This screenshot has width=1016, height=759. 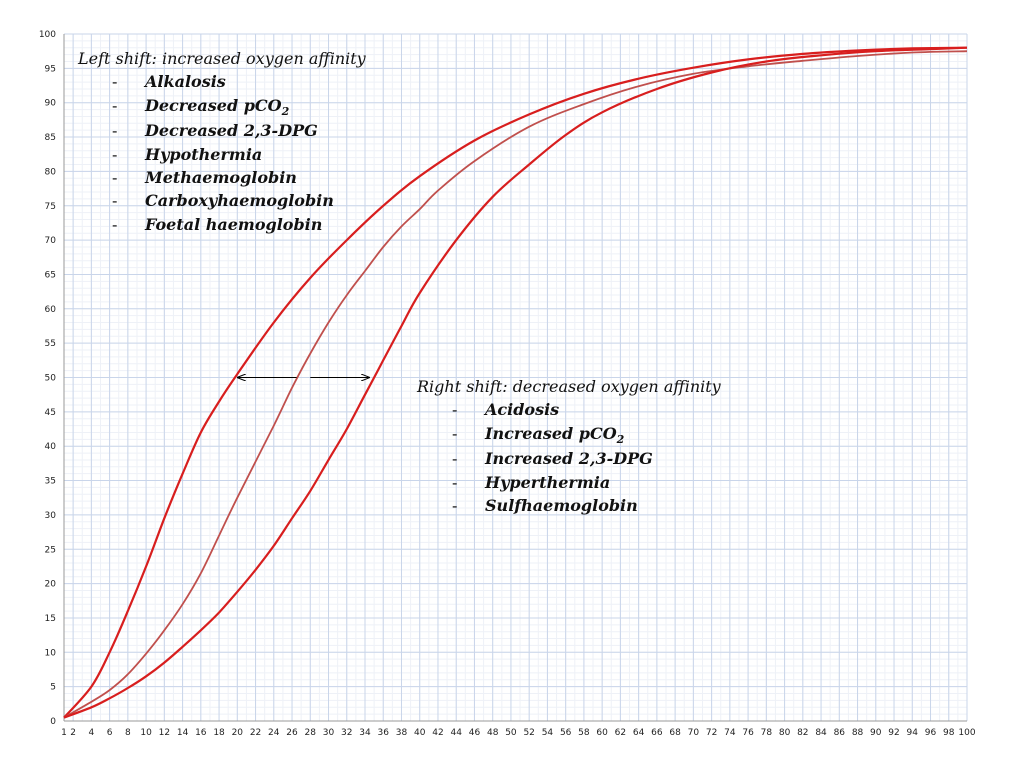 What do you see at coordinates (201, 733) in the screenshot?
I see `x-tick-label: 16` at bounding box center [201, 733].